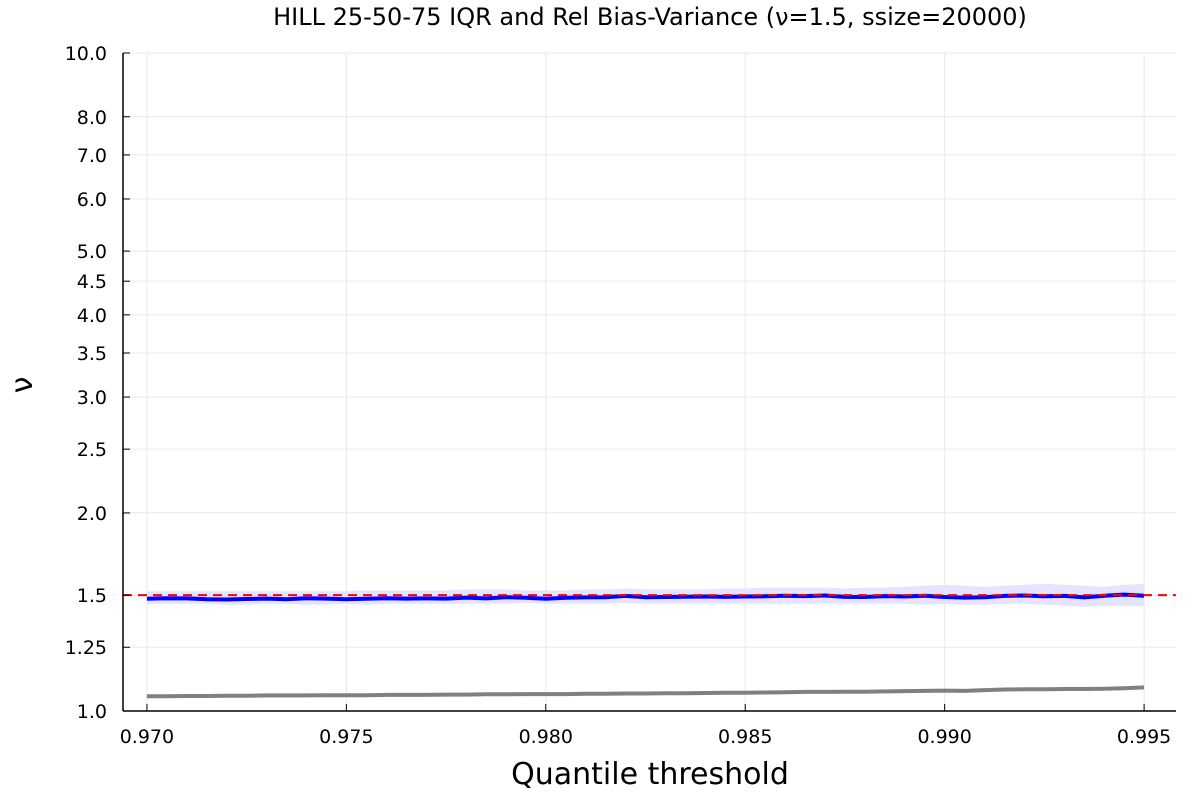 The height and width of the screenshot is (800, 1200). Describe the element at coordinates (86, 54) in the screenshot. I see `y-tick-label: 10.0` at that location.